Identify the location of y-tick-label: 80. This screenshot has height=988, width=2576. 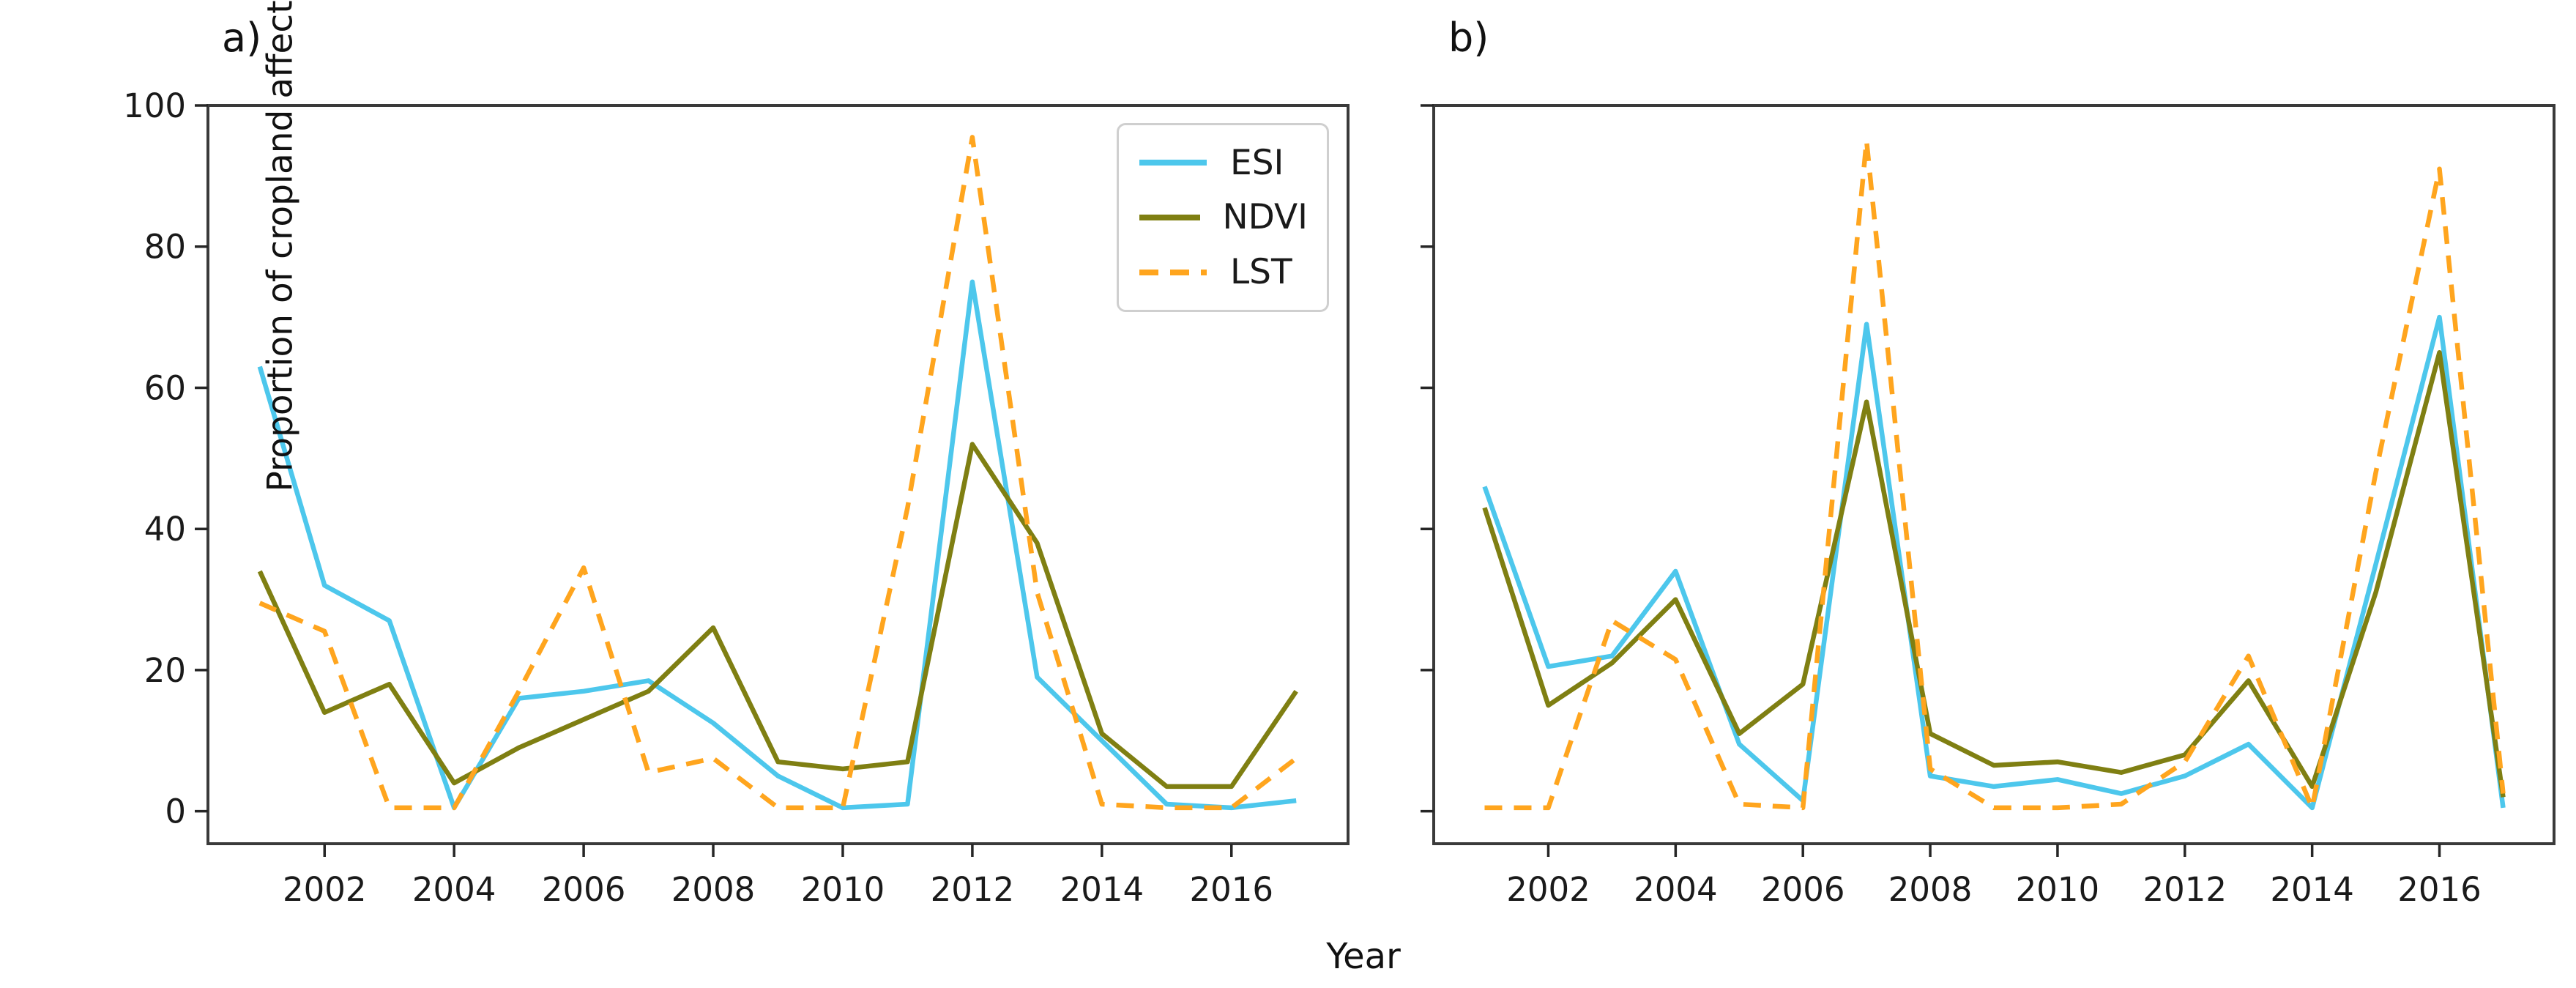
(165, 248).